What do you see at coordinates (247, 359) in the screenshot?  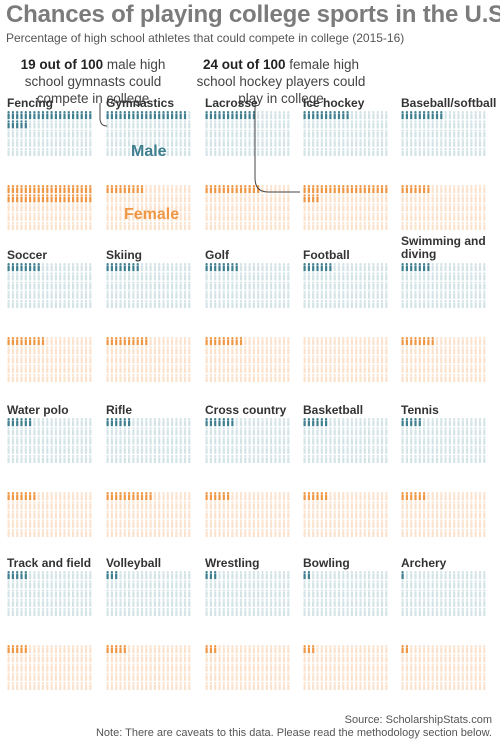 I see `golf-female-grid` at bounding box center [247, 359].